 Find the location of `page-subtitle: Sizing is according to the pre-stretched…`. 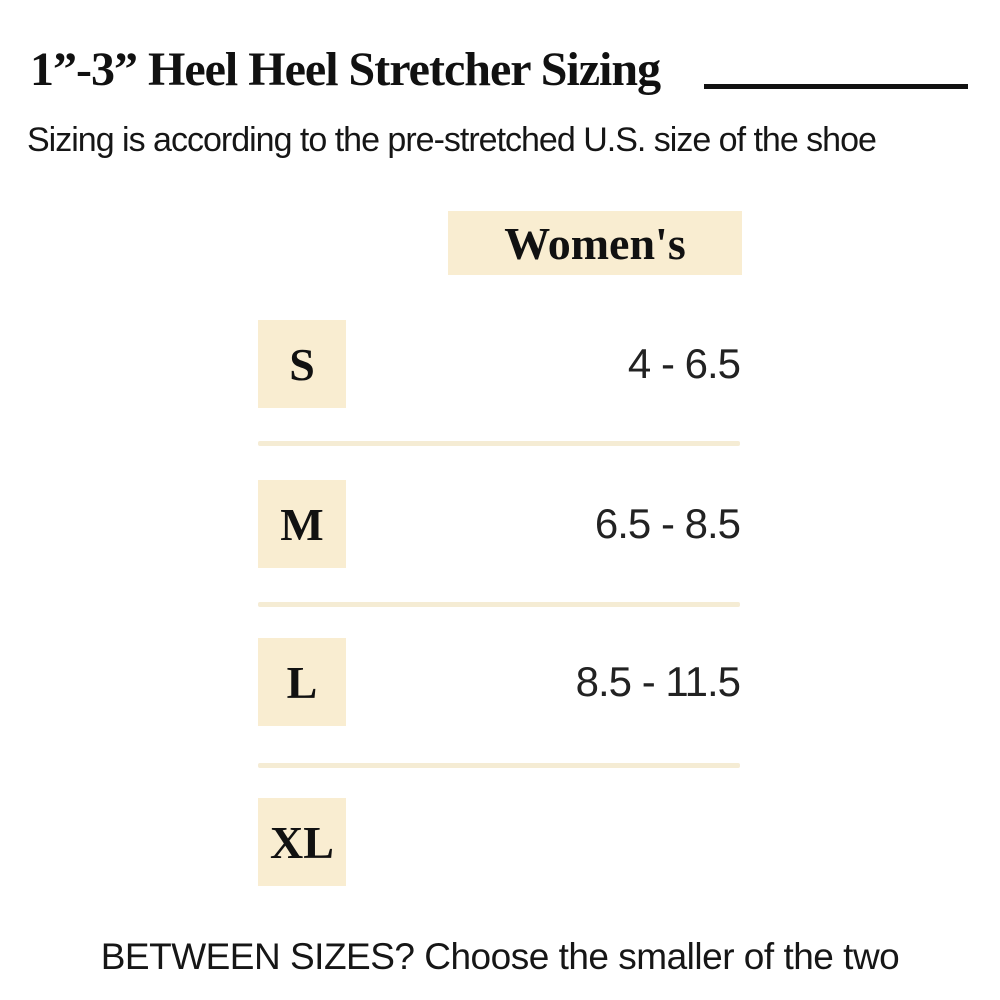

page-subtitle: Sizing is according to the pre-stretched… is located at coordinates (452, 140).